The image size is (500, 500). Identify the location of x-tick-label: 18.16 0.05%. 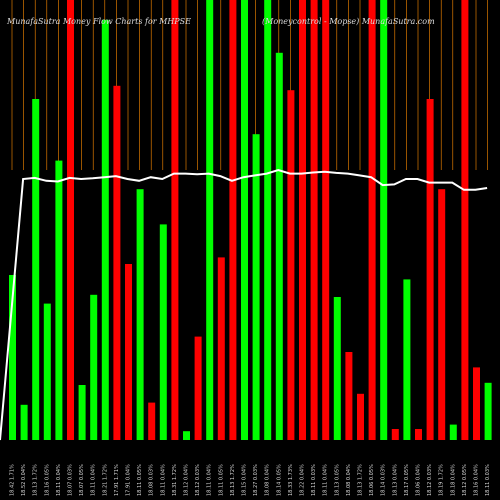
(47, 480).